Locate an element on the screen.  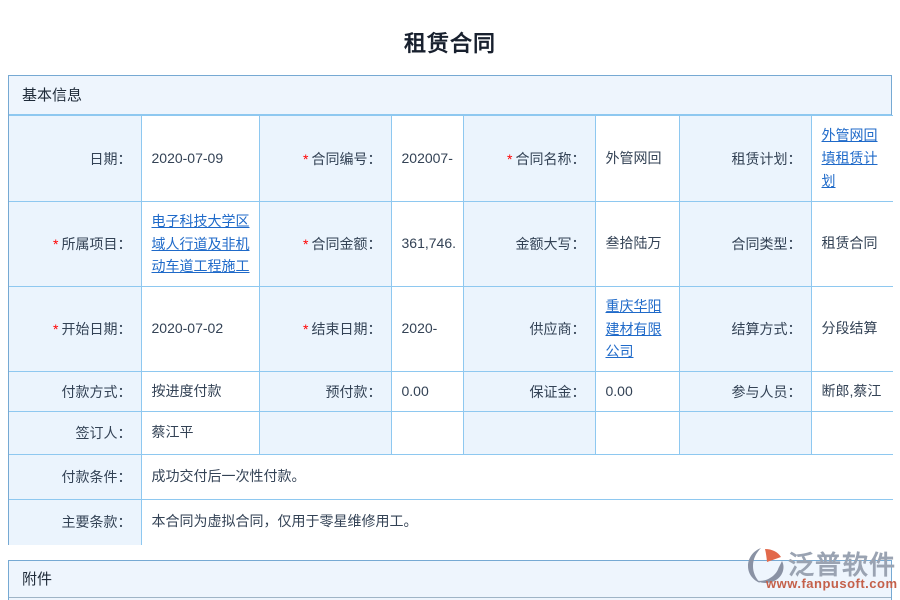
field-lease-plan-label: 租赁计划： is located at coordinates (745, 158).